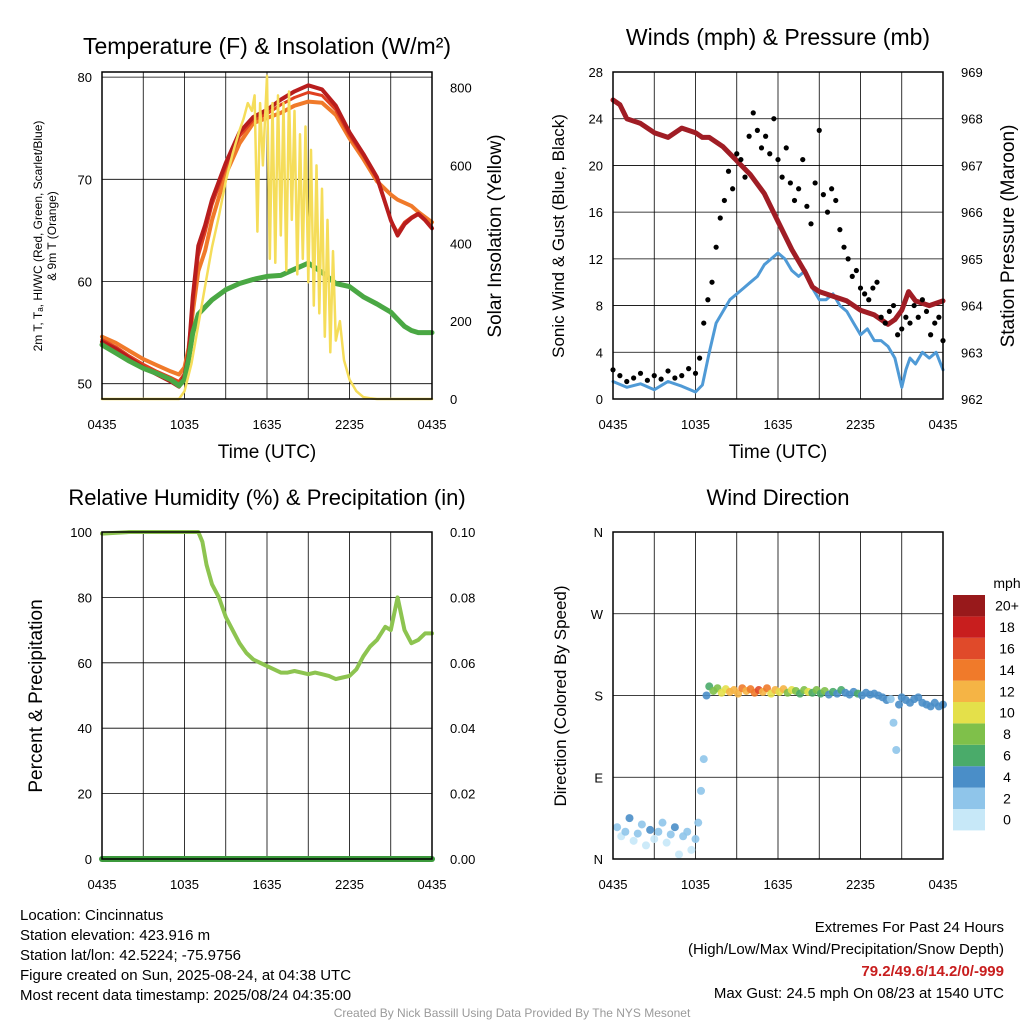 This screenshot has width=1024, height=1024. What do you see at coordinates (1007, 691) in the screenshot?
I see `legend-label: 12` at bounding box center [1007, 691].